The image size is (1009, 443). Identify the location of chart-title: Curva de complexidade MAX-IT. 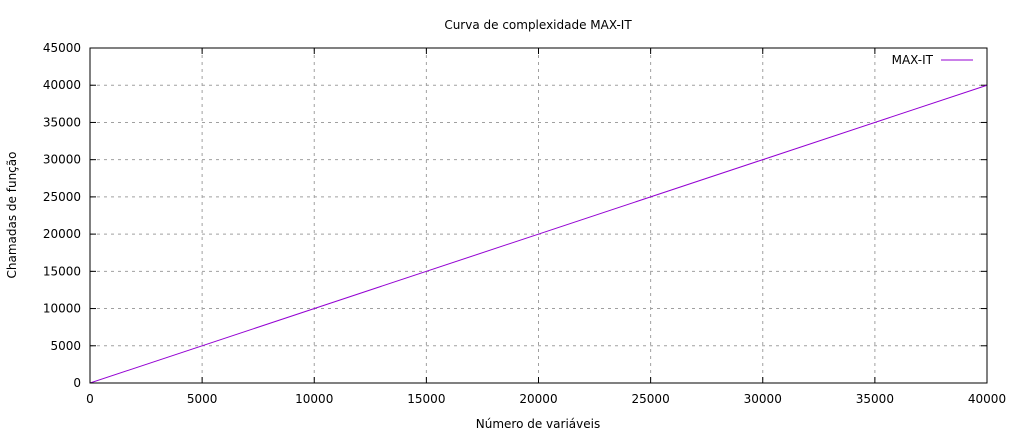
(538, 25).